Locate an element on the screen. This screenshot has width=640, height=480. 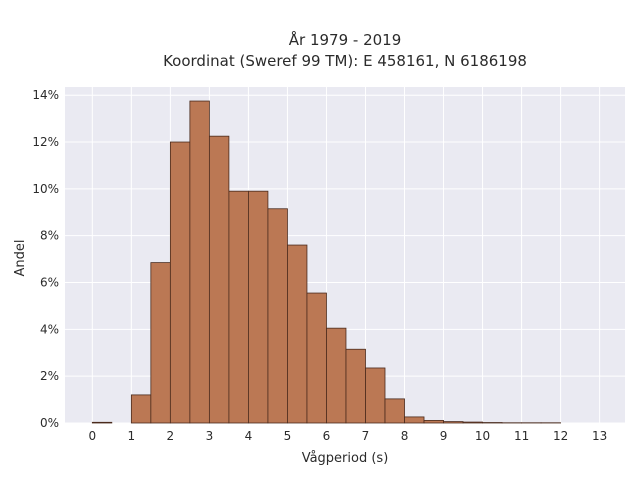
x-tick-label: 8 is located at coordinates (405, 436).